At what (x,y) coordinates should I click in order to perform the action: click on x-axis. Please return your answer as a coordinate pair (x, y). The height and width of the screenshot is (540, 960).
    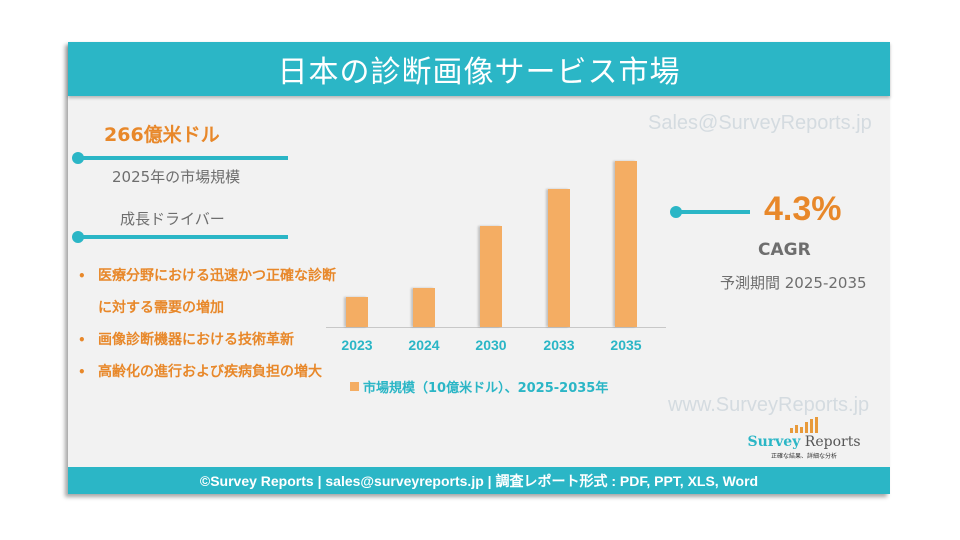
    Looking at the image, I should click on (496, 327).